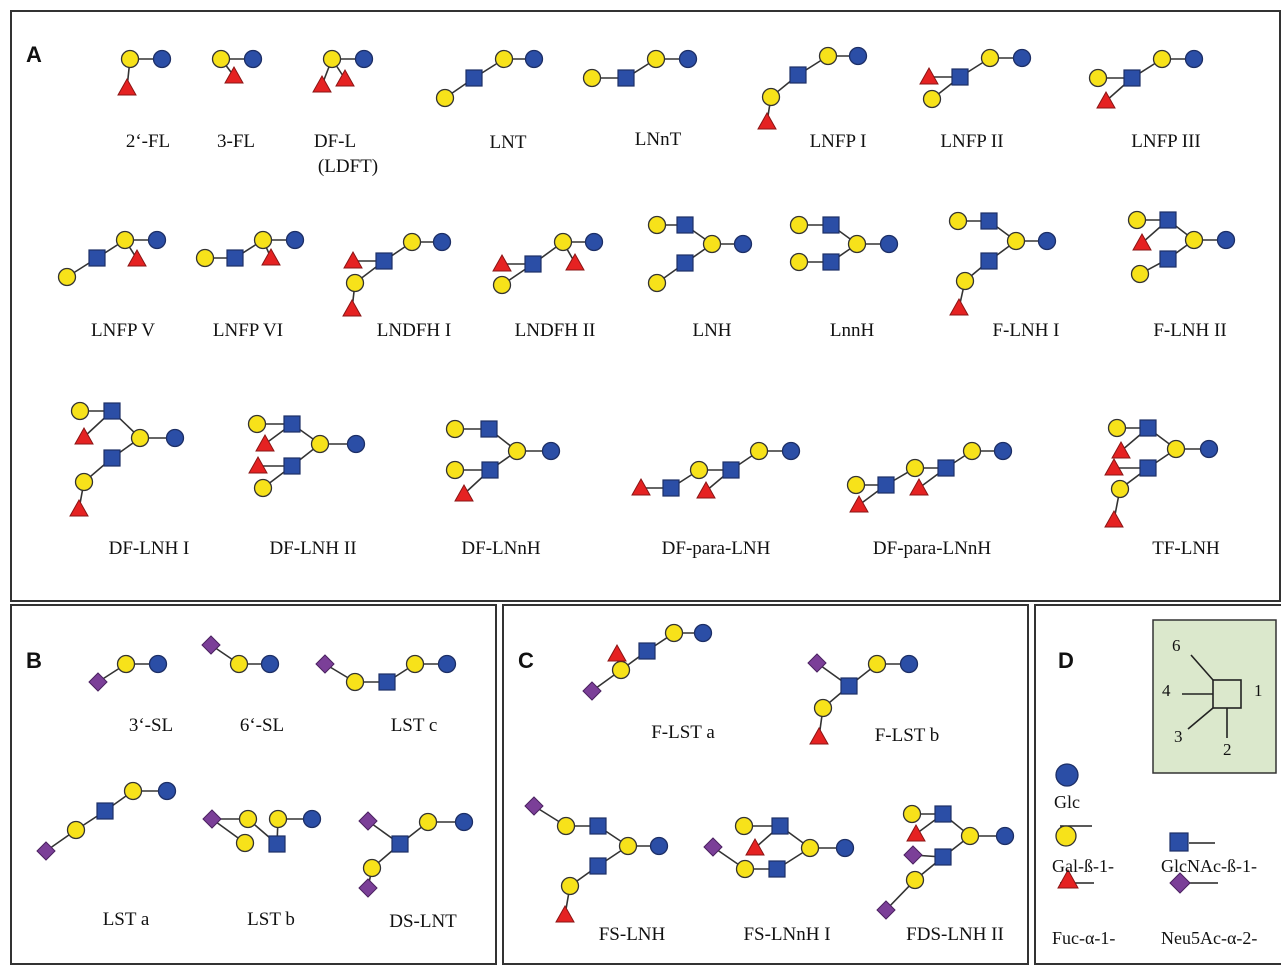  I want to click on name-lndfh1: LNDFH I, so click(414, 330).